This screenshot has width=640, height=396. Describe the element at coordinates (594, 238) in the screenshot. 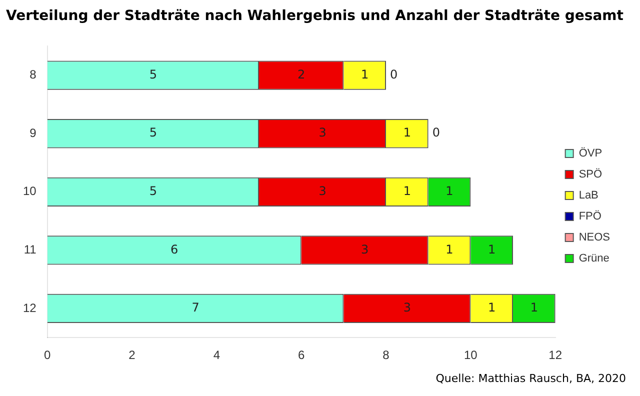

I see `legend-label: NEOS` at that location.